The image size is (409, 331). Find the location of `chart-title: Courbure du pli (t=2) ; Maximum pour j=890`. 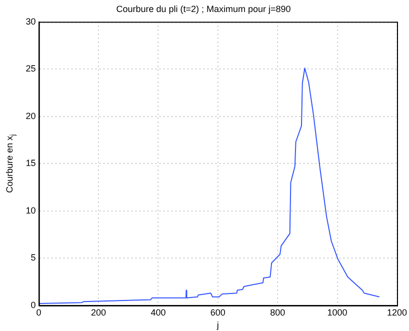

chart-title: Courbure du pli (t=2) ; Maximum pour j=890 is located at coordinates (203, 9).